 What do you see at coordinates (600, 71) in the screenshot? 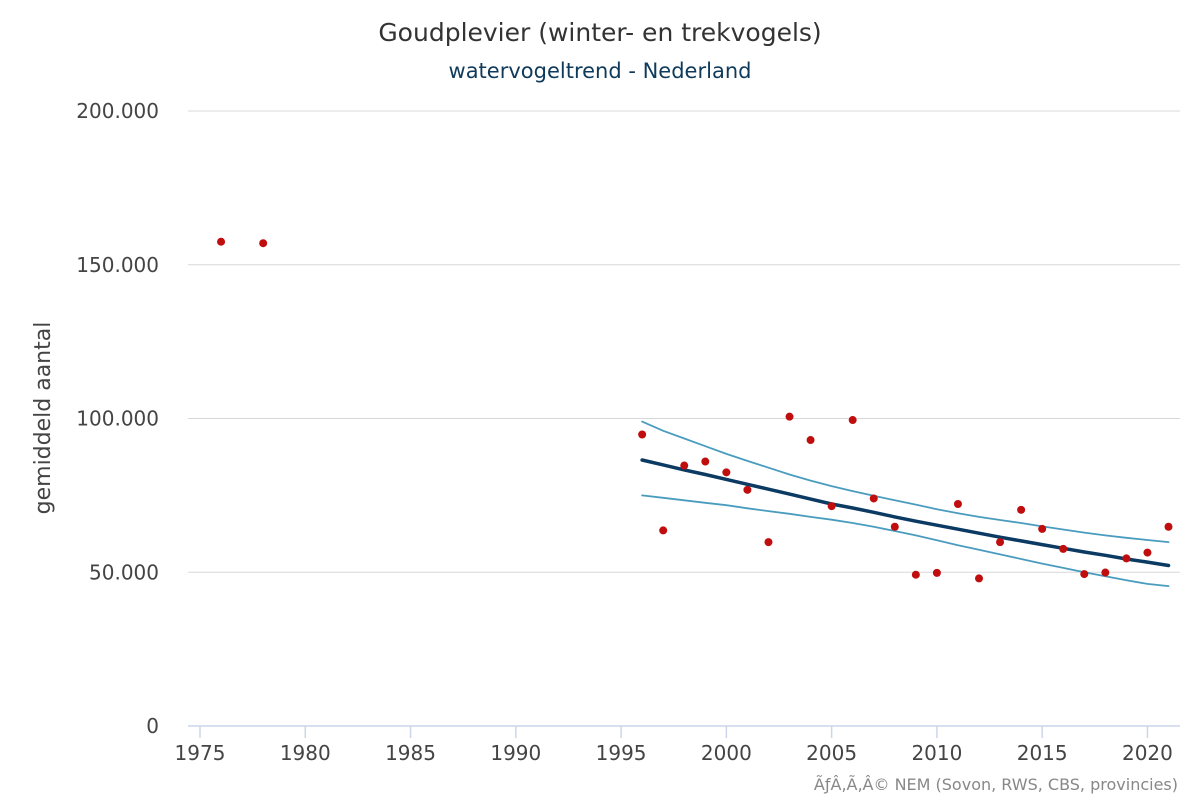
I see `chart-subtitle: watervogeltrend - Nederland` at bounding box center [600, 71].